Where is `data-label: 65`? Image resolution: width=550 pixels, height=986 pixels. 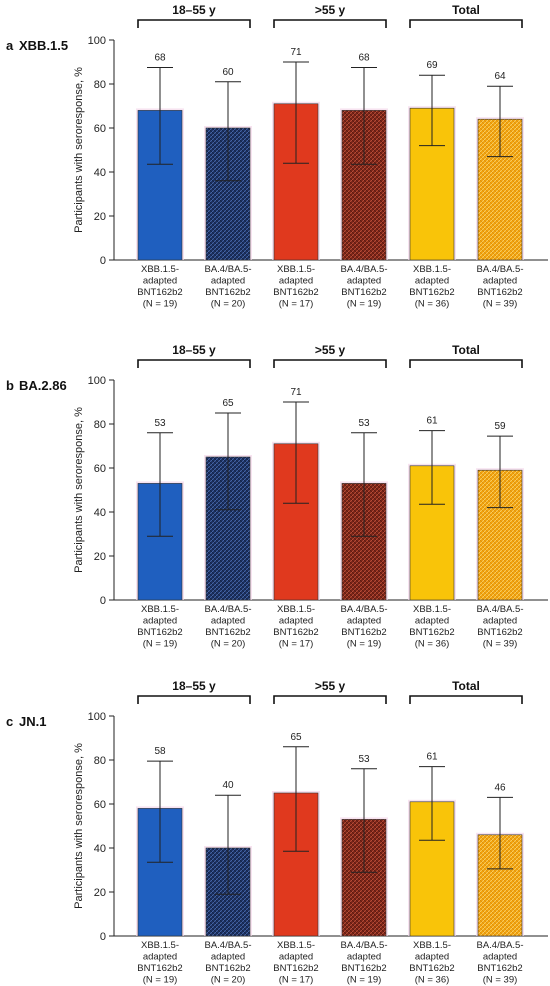
data-label: 65 is located at coordinates (296, 737).